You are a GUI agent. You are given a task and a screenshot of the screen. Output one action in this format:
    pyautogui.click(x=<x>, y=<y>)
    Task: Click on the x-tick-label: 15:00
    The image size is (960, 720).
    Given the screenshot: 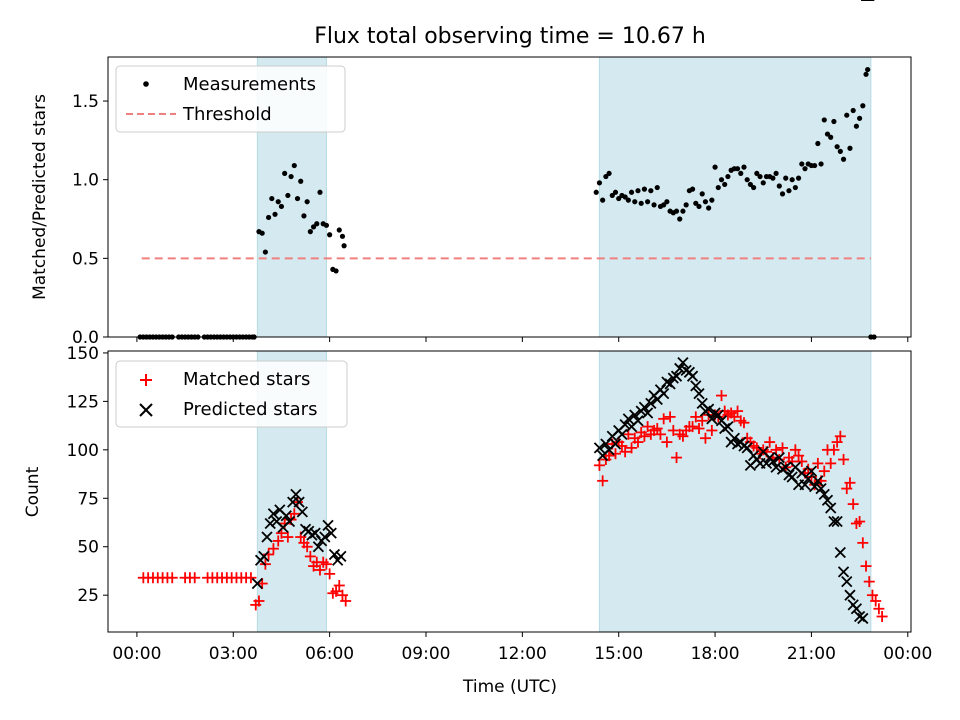 What is the action you would take?
    pyautogui.click(x=618, y=654)
    